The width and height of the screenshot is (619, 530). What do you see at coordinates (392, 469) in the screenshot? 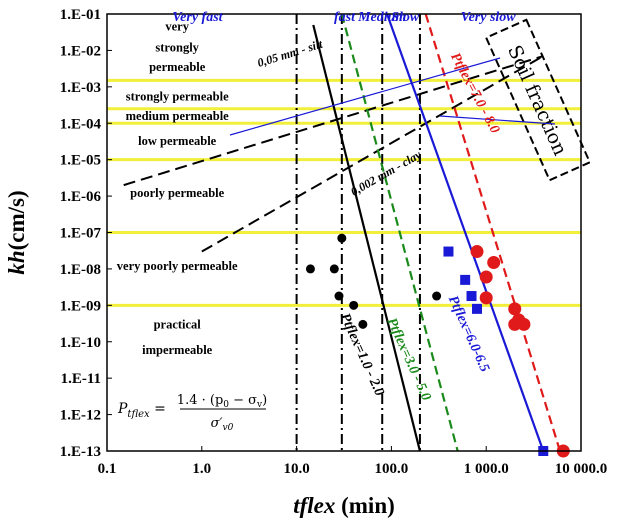
I see `x-tick-label: 100.0` at bounding box center [392, 469].